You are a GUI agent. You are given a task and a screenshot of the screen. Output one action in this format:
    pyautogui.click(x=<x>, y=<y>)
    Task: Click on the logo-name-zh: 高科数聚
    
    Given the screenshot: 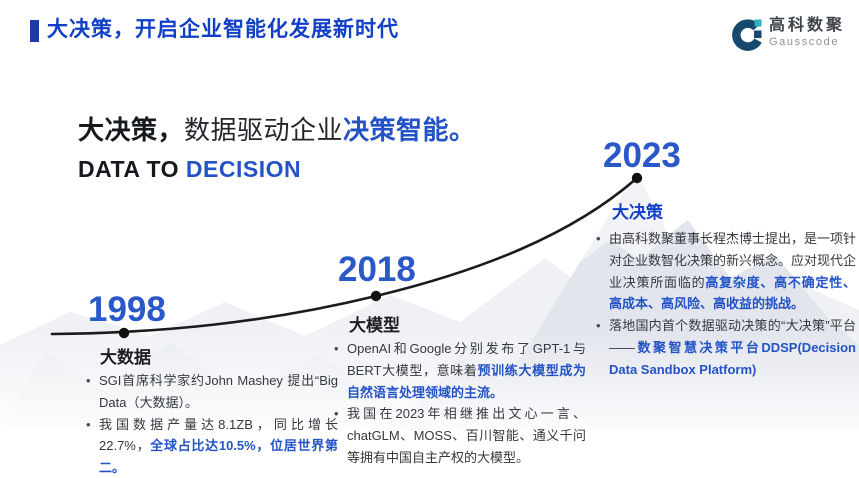 What is the action you would take?
    pyautogui.click(x=807, y=25)
    